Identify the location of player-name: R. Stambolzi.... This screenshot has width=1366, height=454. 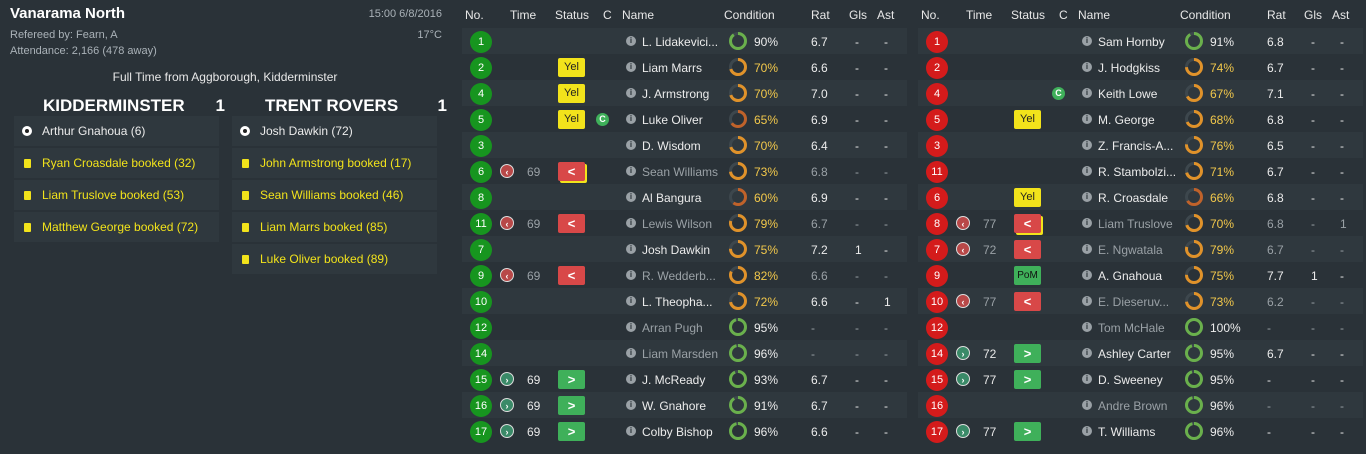
(1137, 172).